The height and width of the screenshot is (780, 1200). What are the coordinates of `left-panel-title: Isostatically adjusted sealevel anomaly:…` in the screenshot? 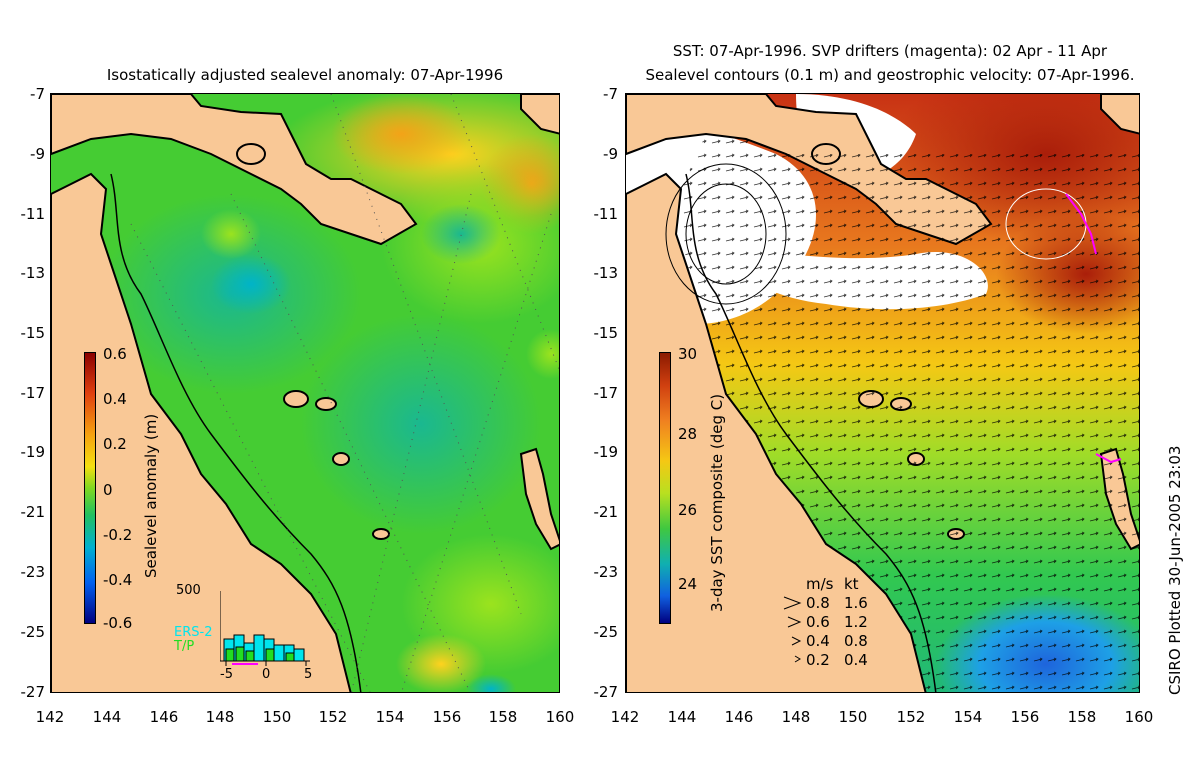 It's located at (305, 75).